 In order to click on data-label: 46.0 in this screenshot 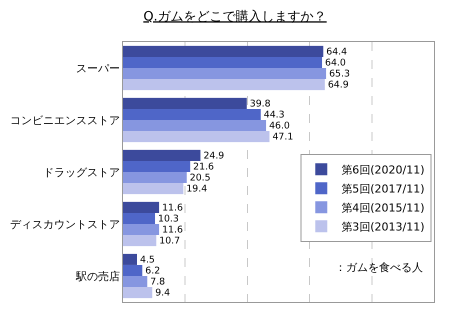, I will do `click(279, 126)`.